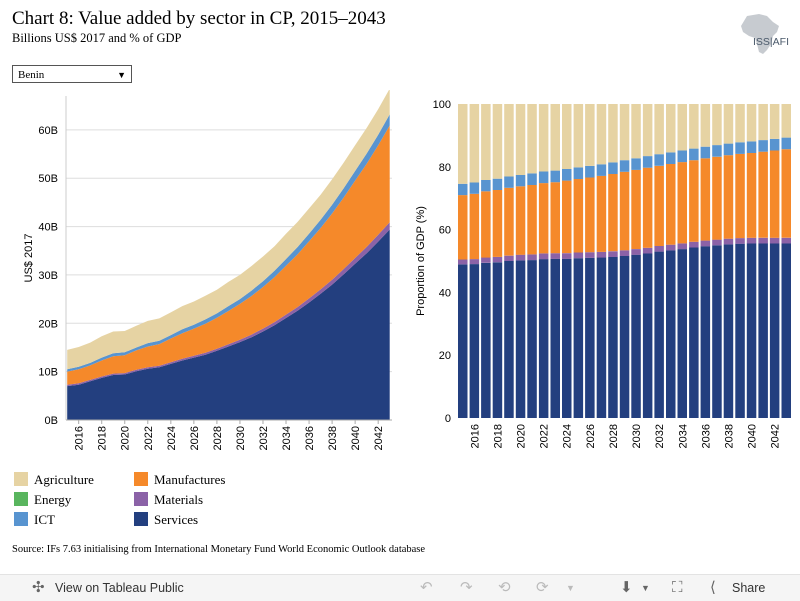 This screenshot has width=800, height=601. What do you see at coordinates (42, 500) in the screenshot?
I see `legend-item-energy: Energy` at bounding box center [42, 500].